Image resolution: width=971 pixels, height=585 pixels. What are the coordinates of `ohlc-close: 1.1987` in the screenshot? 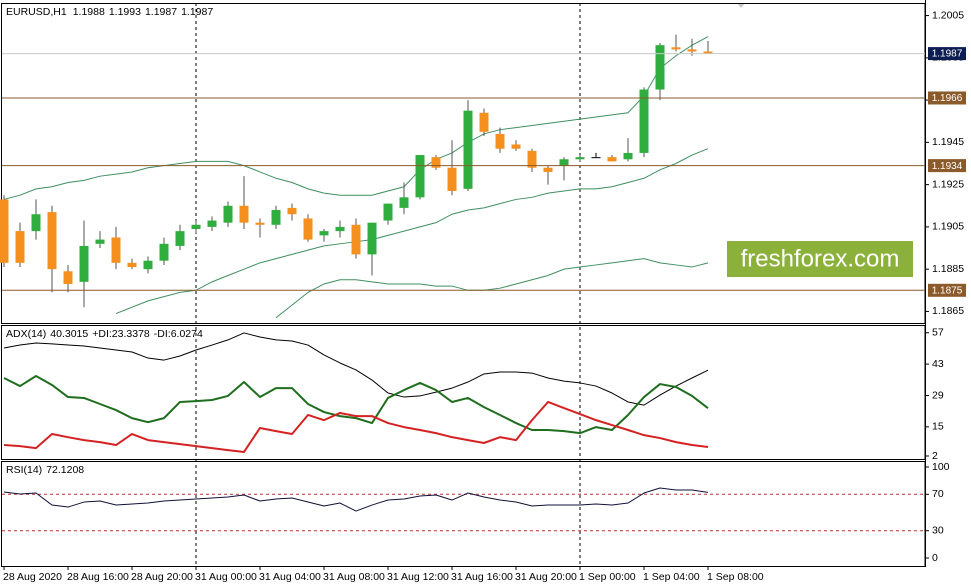 It's located at (197, 12).